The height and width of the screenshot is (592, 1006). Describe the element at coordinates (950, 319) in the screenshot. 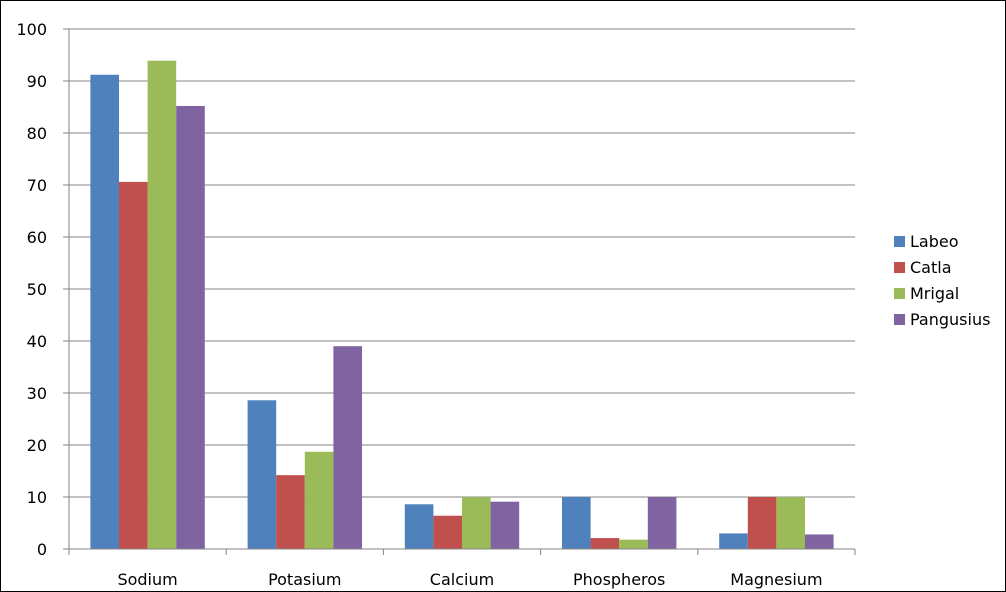

I see `legend-label-pangusius: Pangusius` at that location.